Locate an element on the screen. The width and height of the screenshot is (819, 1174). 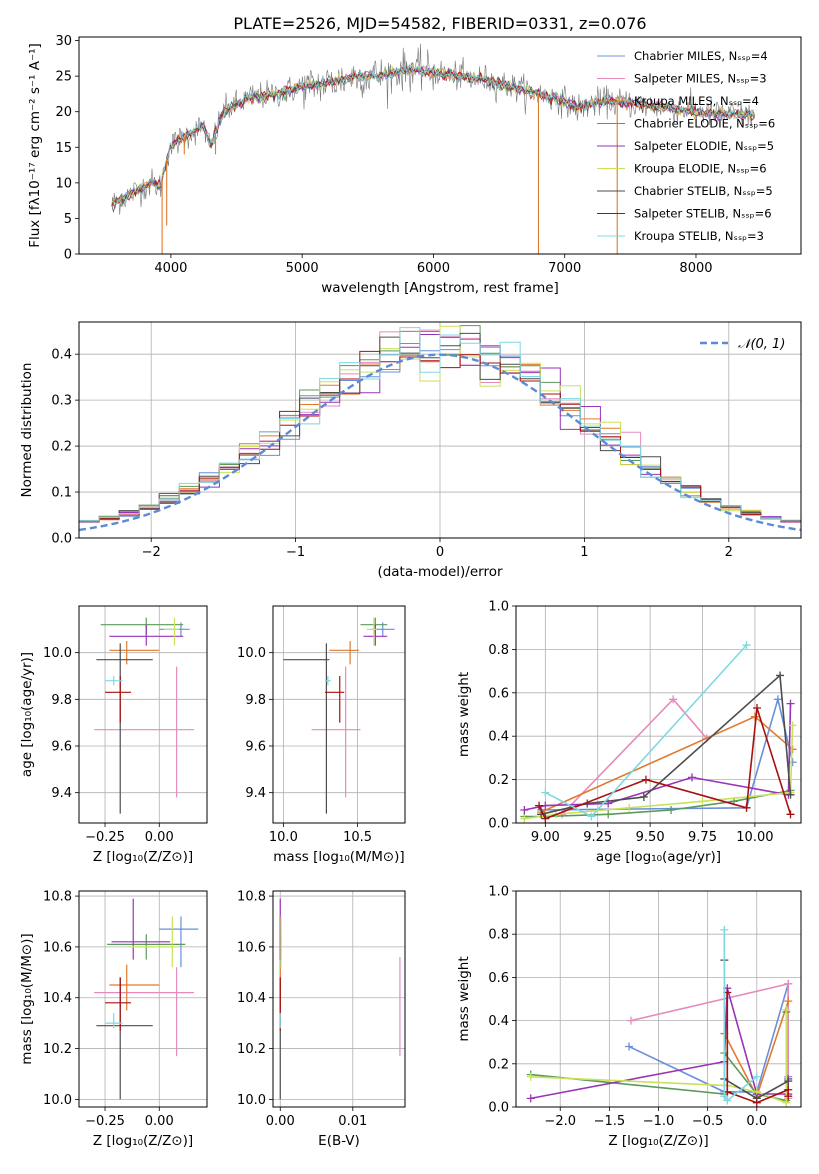
x-tick-label: −1.5 is located at coordinates (610, 1121).